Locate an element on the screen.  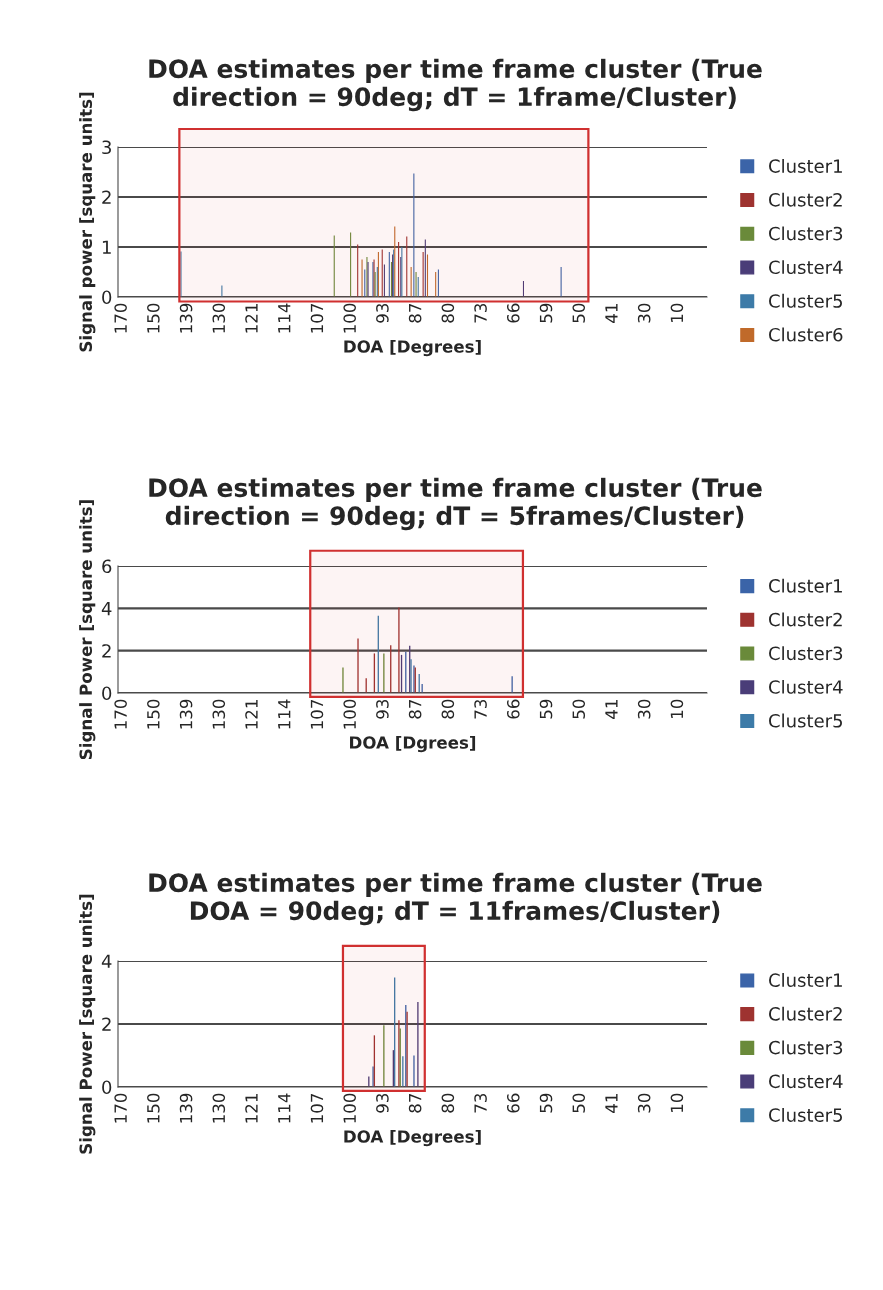
y-axis-title: Signal power [square units] is located at coordinates (87, 222).